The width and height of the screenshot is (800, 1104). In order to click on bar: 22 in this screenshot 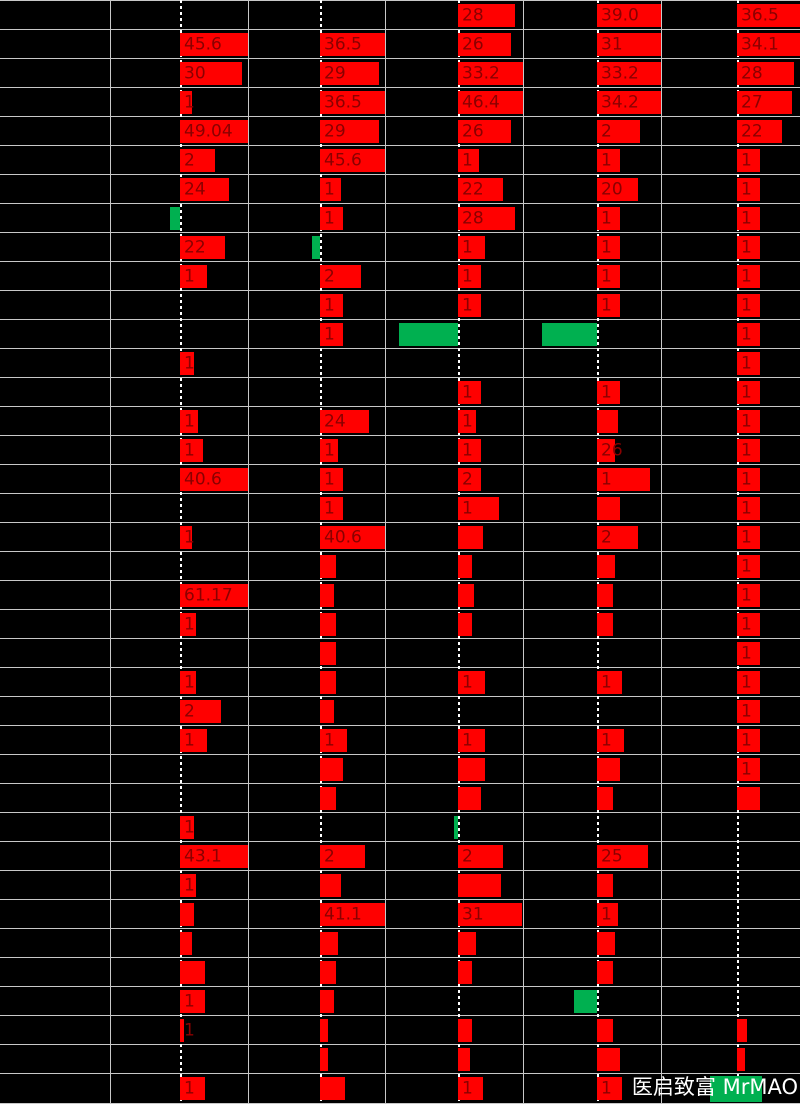, I will do `click(481, 189)`.